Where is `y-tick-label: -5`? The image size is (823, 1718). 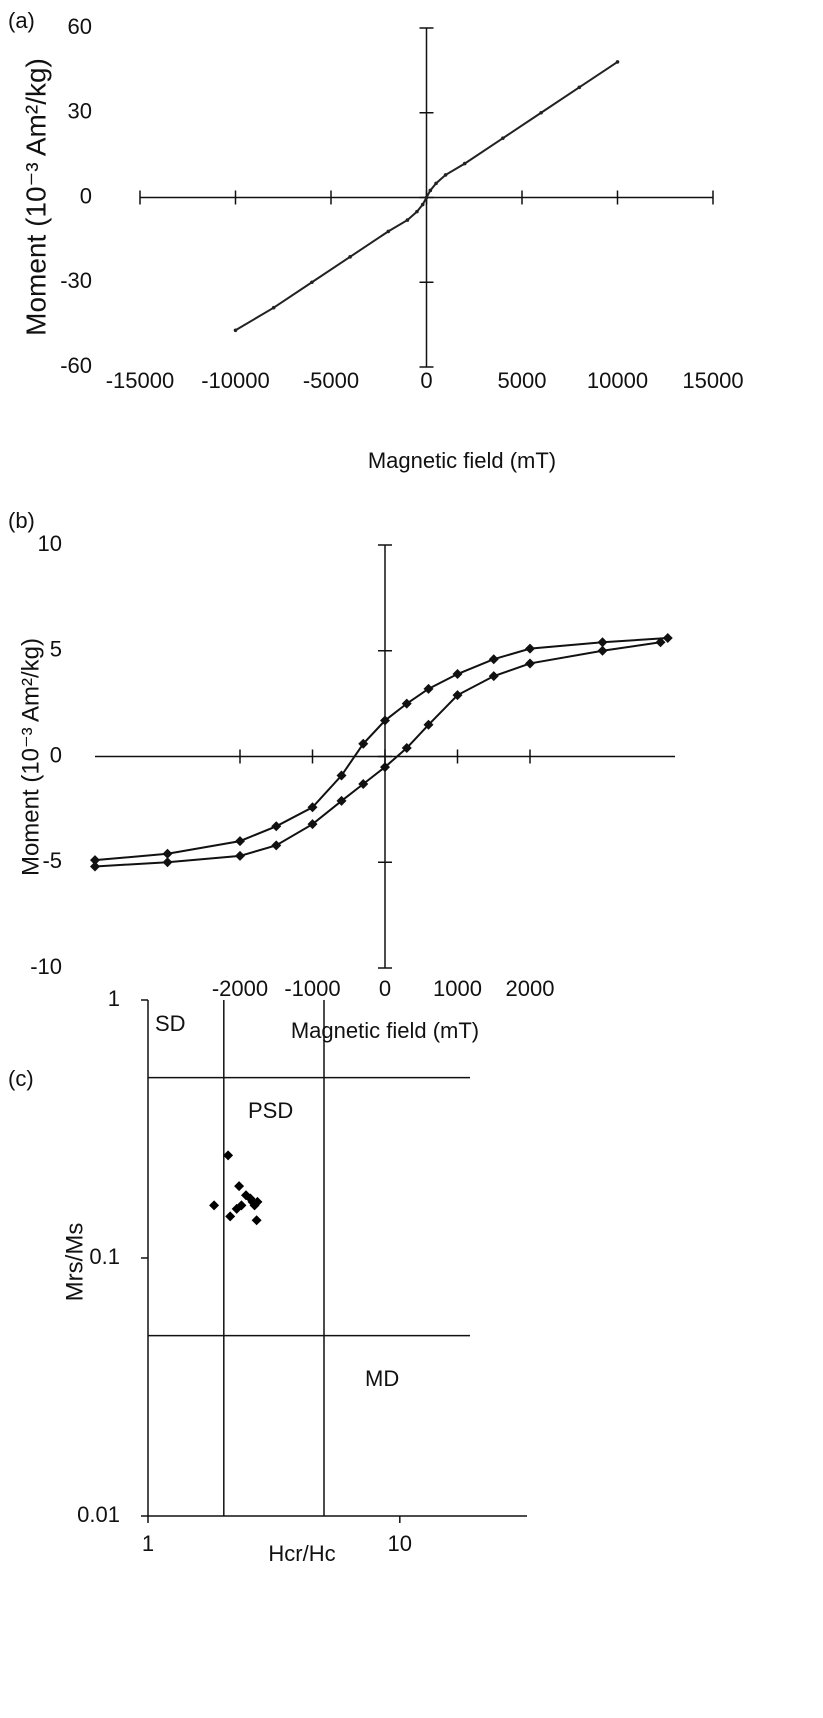 y-tick-label: -5 is located at coordinates (52, 860).